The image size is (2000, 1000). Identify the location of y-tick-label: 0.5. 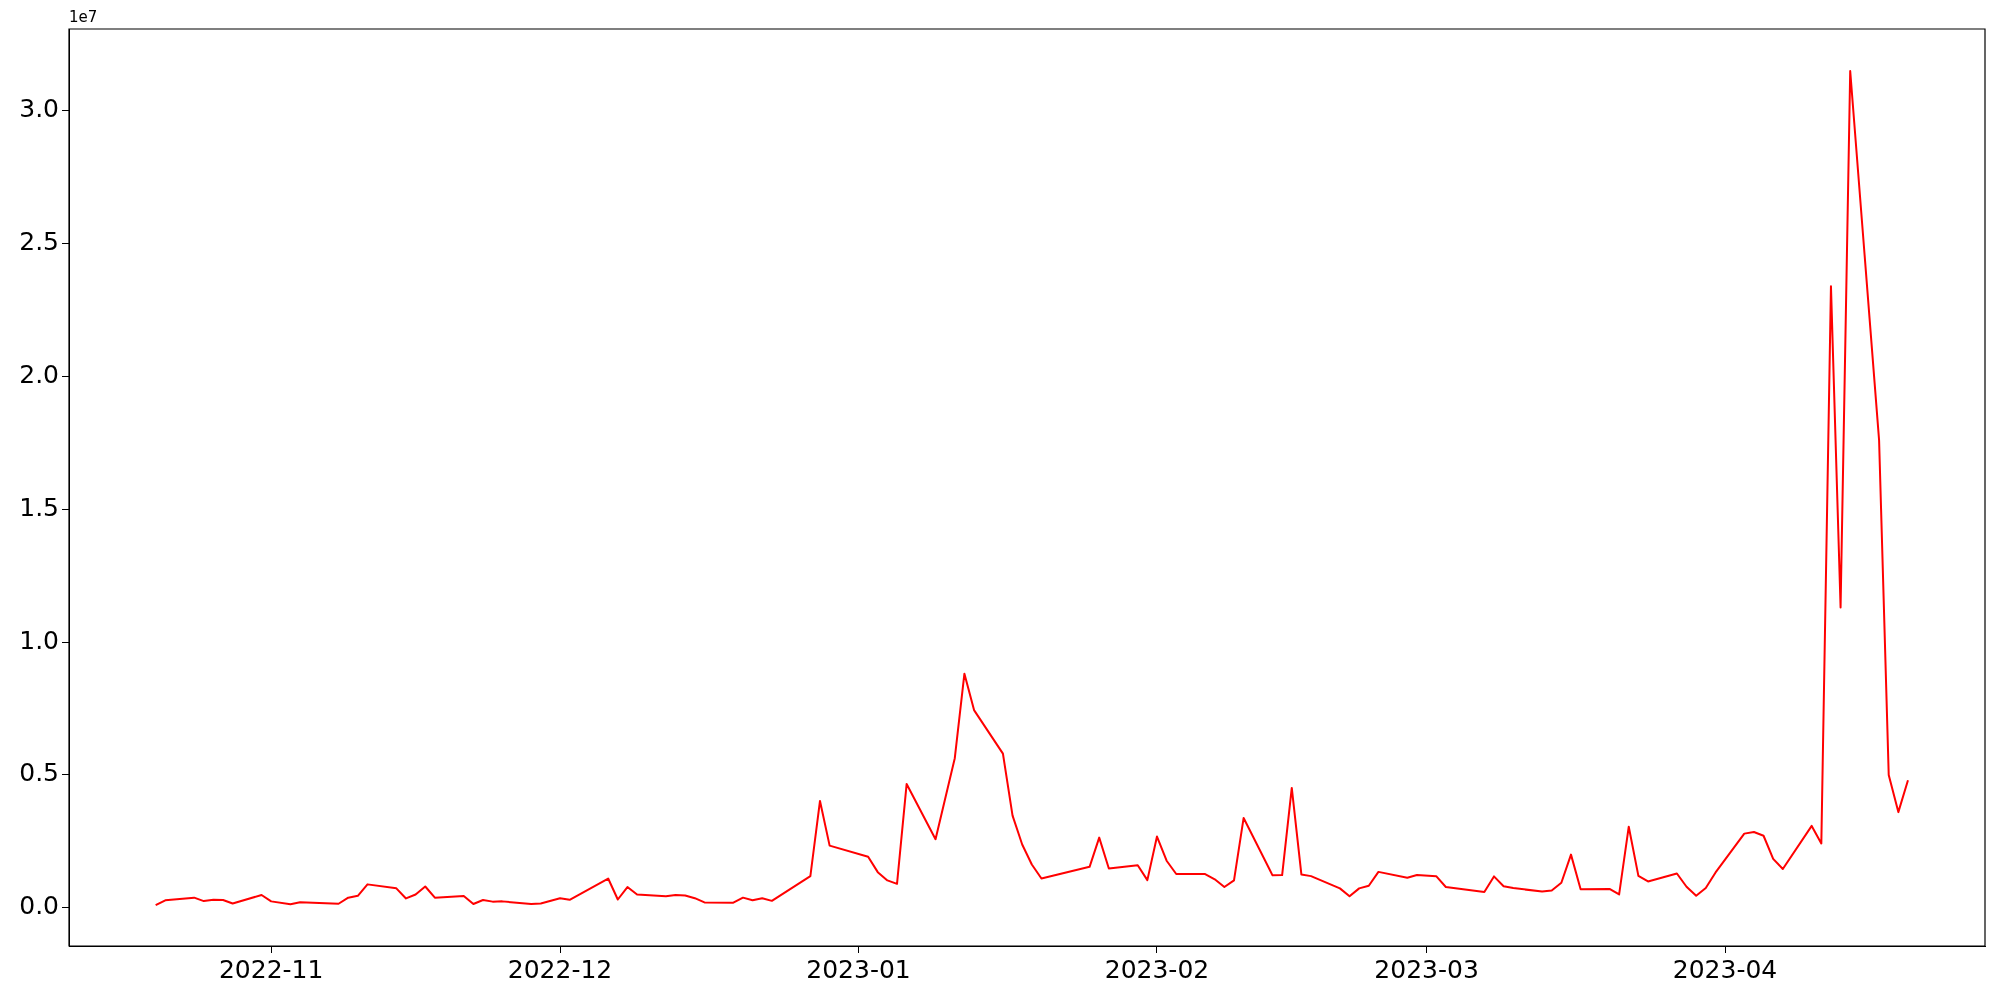
(39, 773).